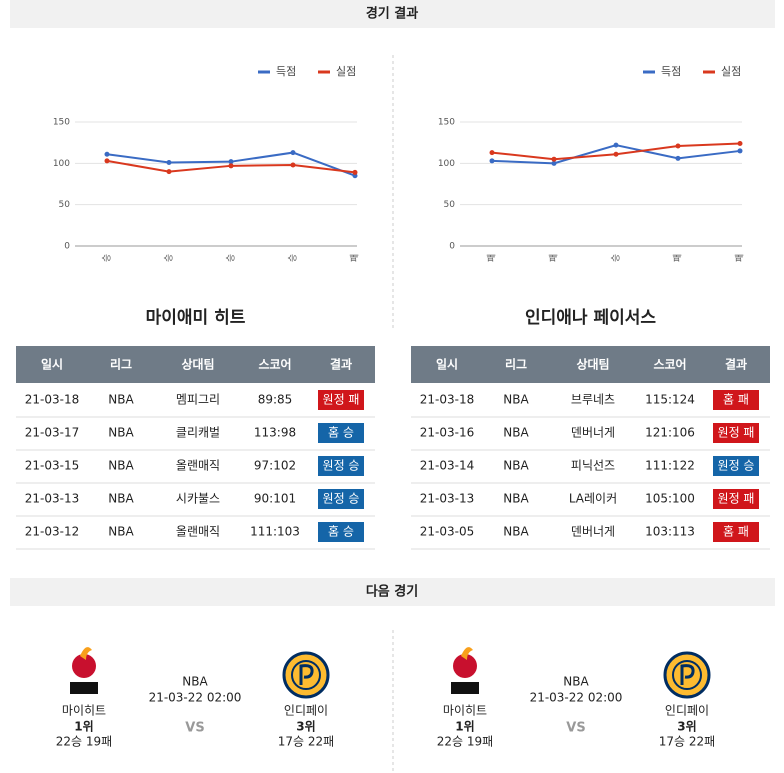  What do you see at coordinates (465, 711) in the screenshot?
I see `team-name: 마이히트` at bounding box center [465, 711].